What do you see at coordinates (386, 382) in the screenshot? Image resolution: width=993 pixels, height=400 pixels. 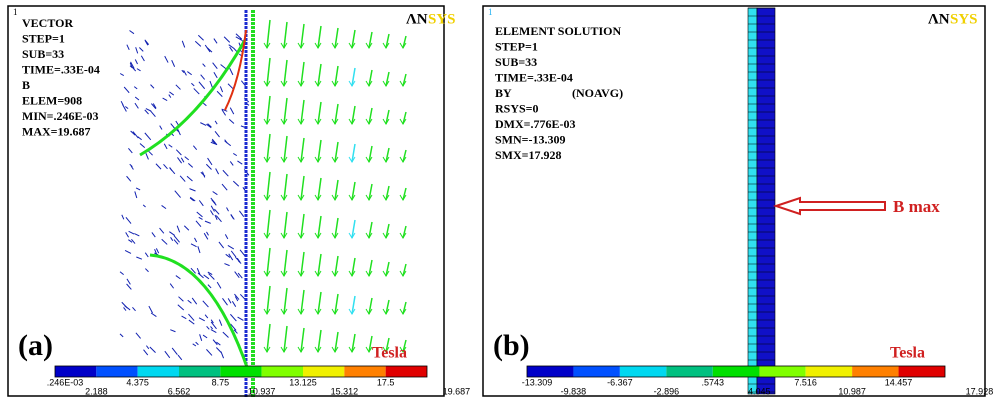 I see `legend-label: 17.5` at bounding box center [386, 382].